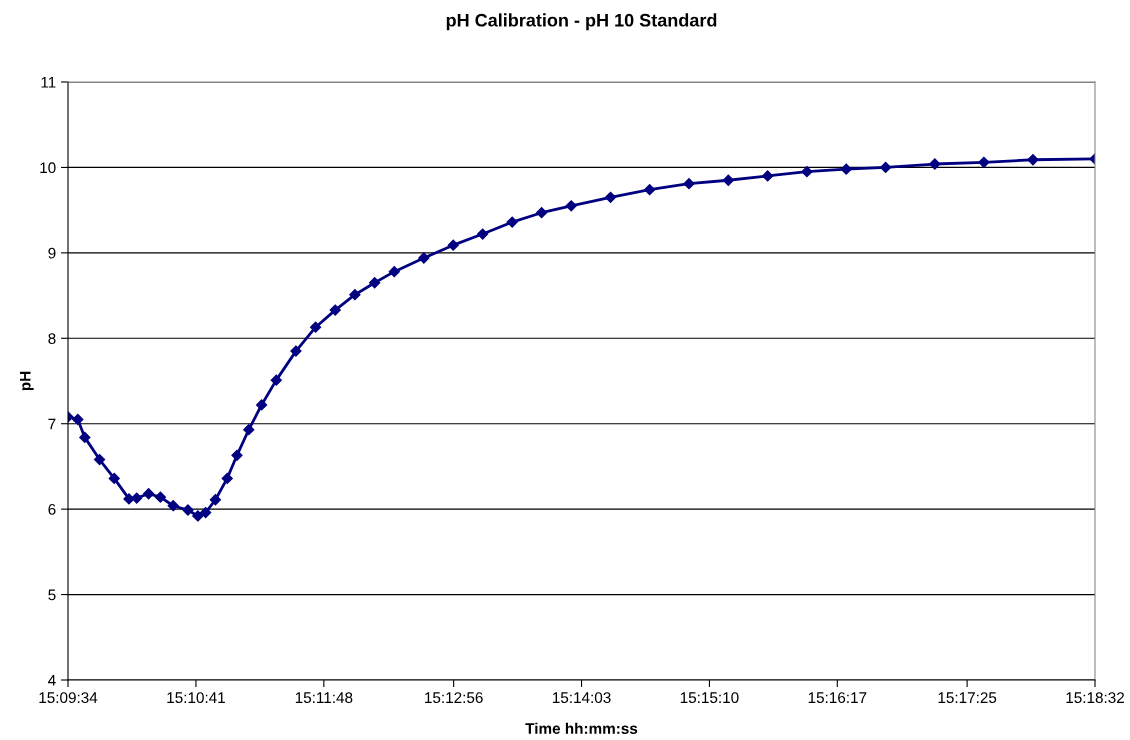 This screenshot has height=740, width=1130. I want to click on y-tick-label: 11, so click(48, 82).